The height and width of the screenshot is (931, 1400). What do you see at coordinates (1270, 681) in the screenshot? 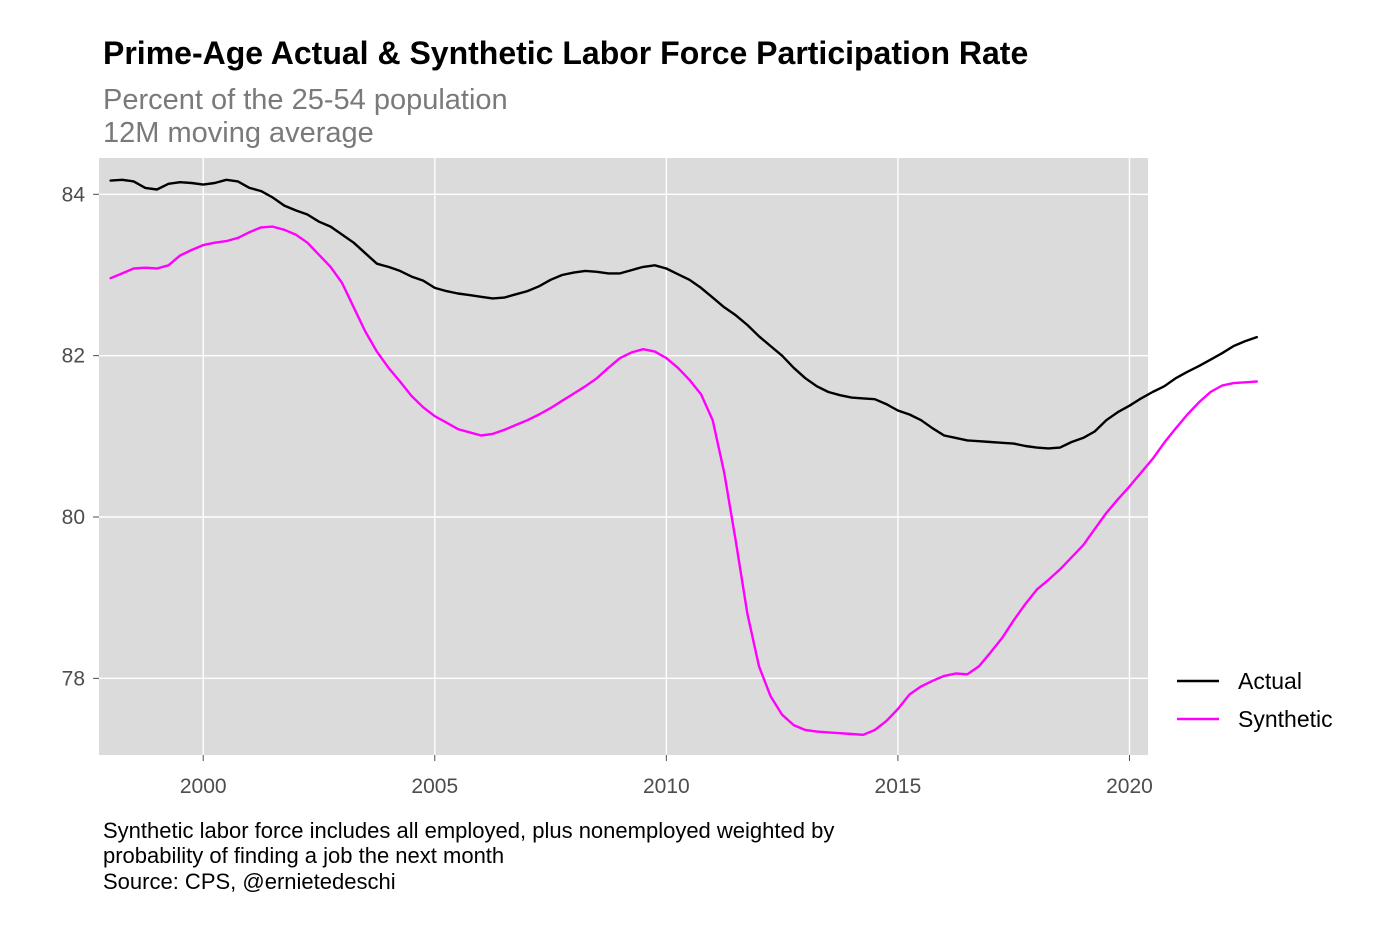
I see `legend-label-actual: Actual` at bounding box center [1270, 681].